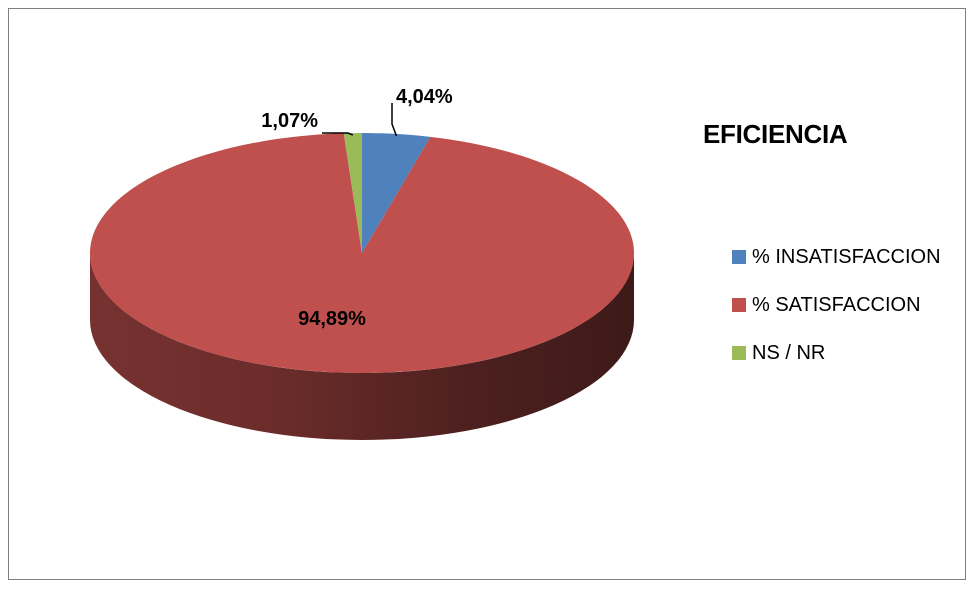  I want to click on legend-label: % SATISFACCION, so click(836, 304).